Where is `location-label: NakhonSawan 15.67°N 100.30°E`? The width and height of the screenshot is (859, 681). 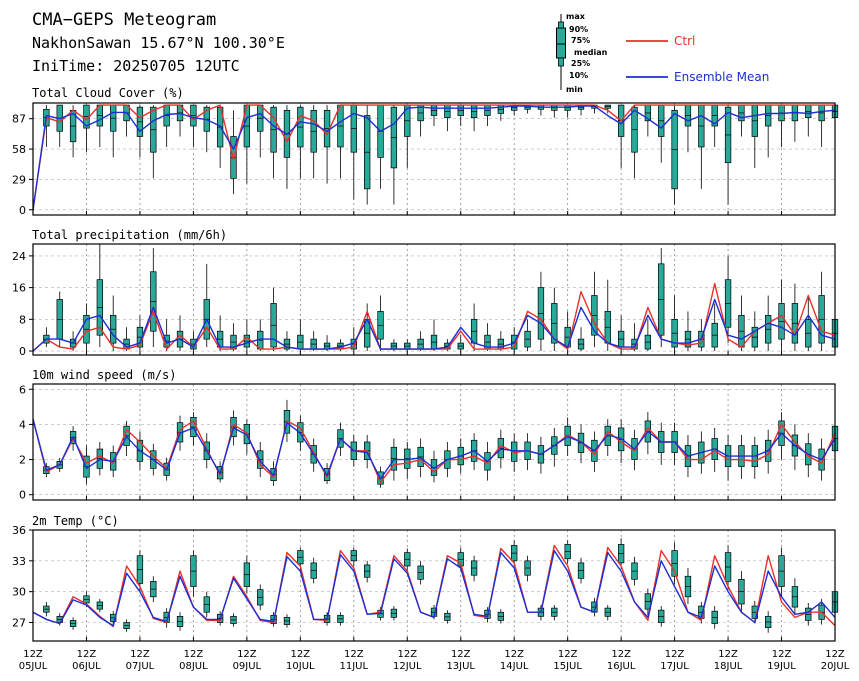
location-label: NakhonSawan 15.67°N 100.30°E is located at coordinates (158, 43).